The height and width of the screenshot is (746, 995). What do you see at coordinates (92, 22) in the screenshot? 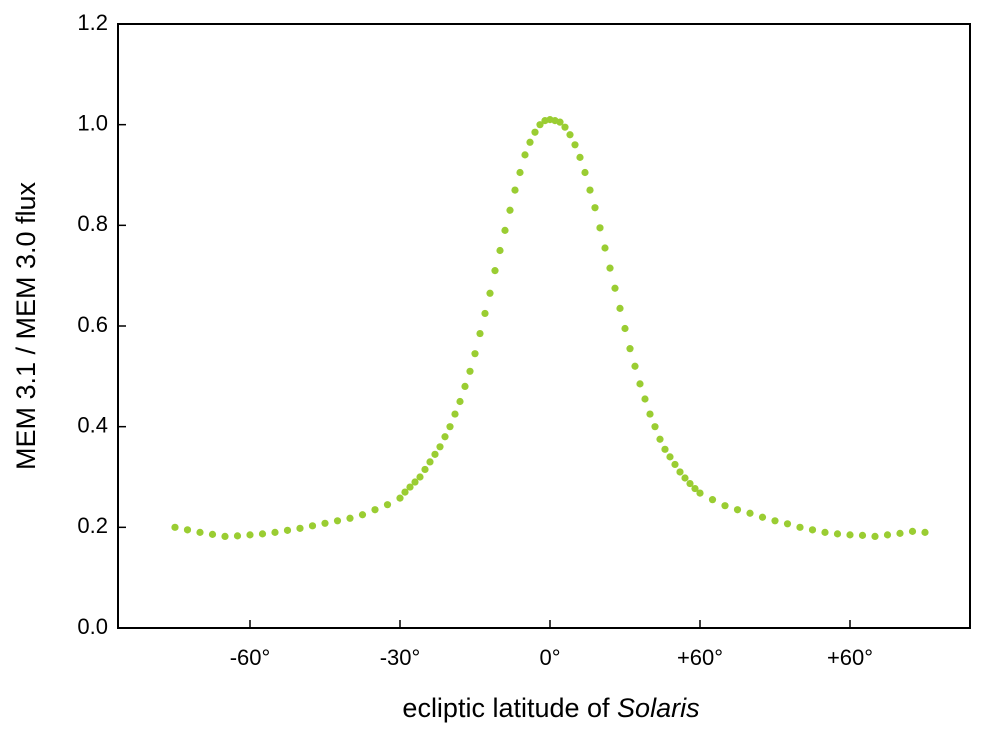
I see `y-tick-label: 1.2` at bounding box center [92, 22].